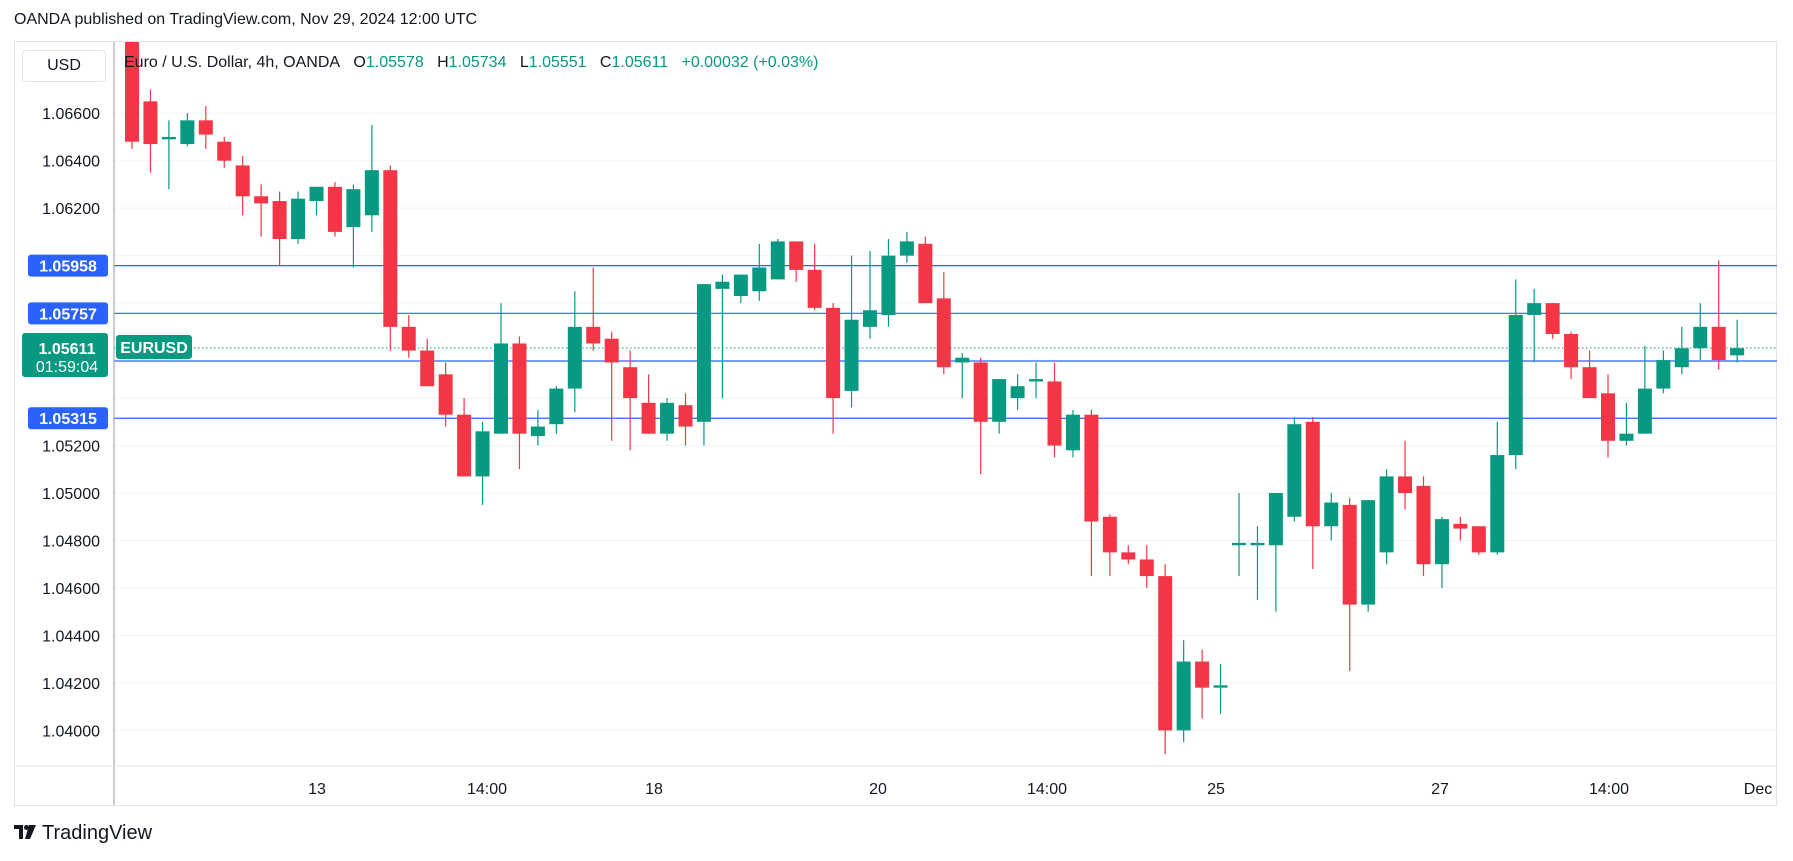  What do you see at coordinates (71, 636) in the screenshot?
I see `y-tick-label: 1.04400` at bounding box center [71, 636].